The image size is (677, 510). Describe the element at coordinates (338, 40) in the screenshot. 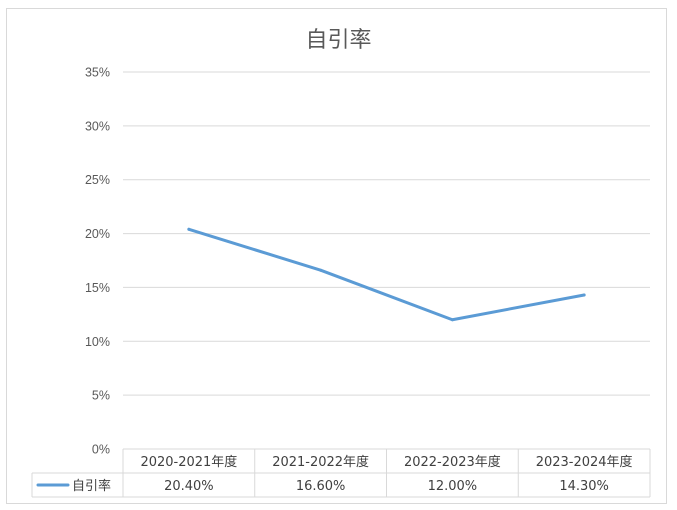

I see `chart-title: 自引率` at that location.